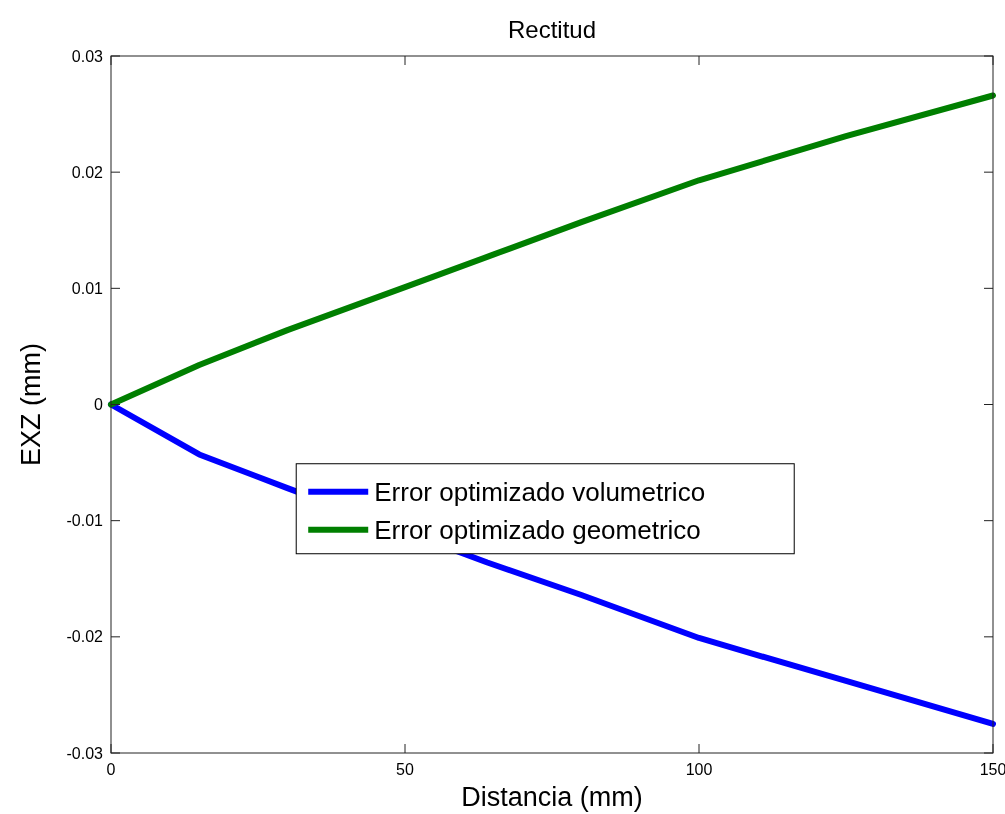  Describe the element at coordinates (87, 56) in the screenshot. I see `y-tick-label: 0.03` at that location.